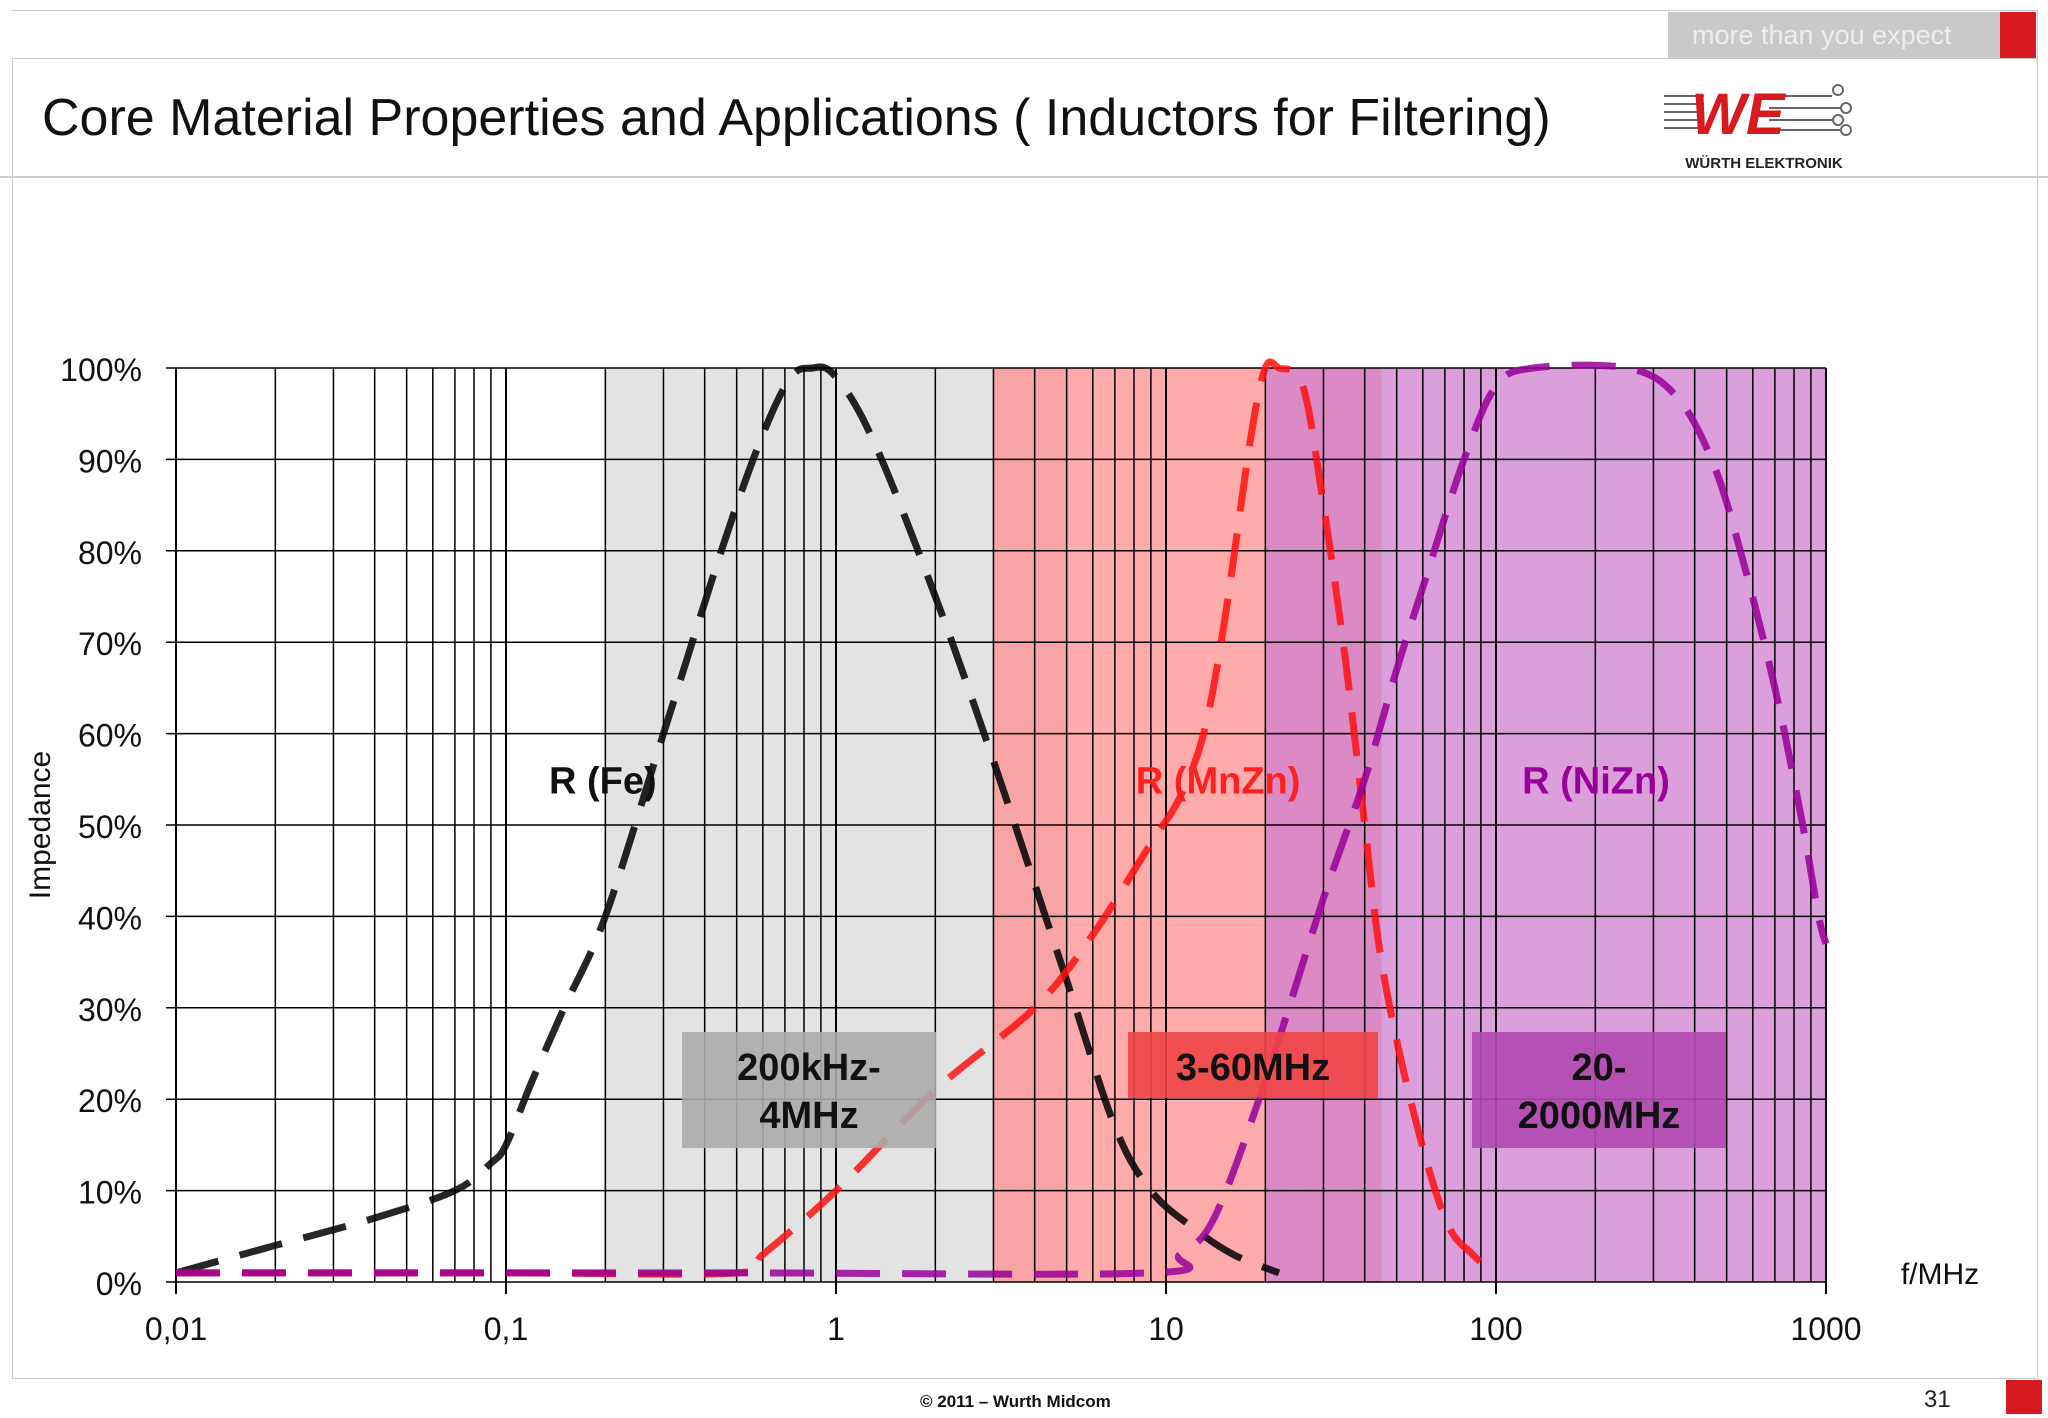  I want to click on y-tick-label: 20%, so click(110, 1101).